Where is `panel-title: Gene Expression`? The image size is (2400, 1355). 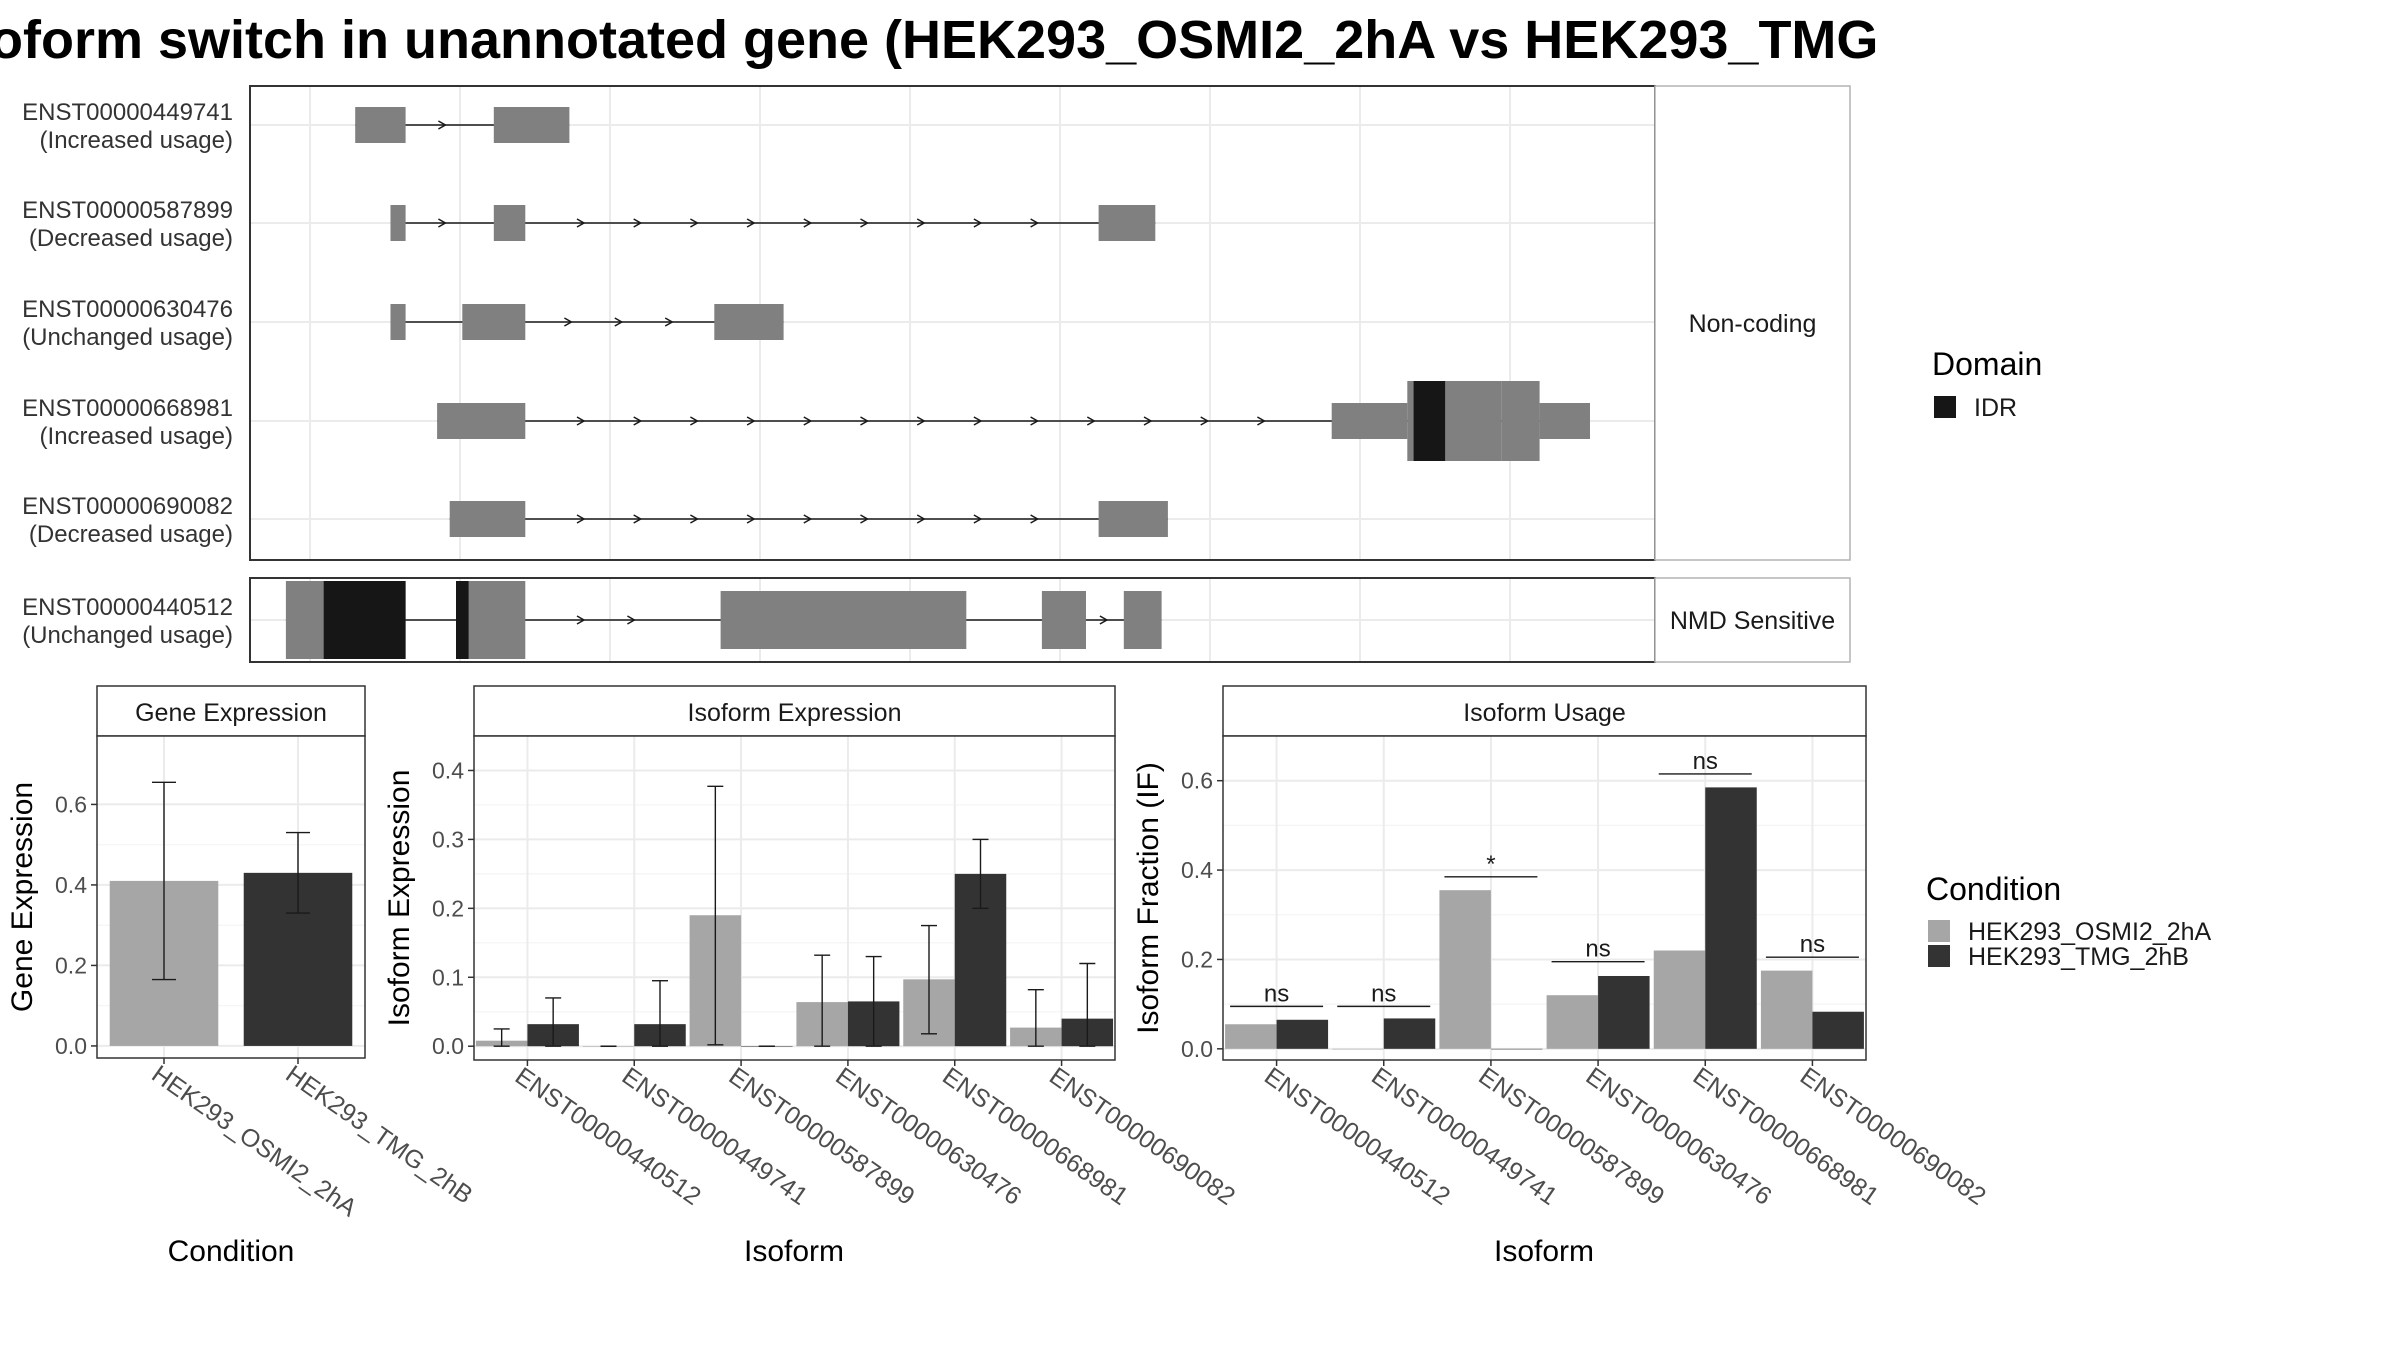 panel-title: Gene Expression is located at coordinates (231, 713).